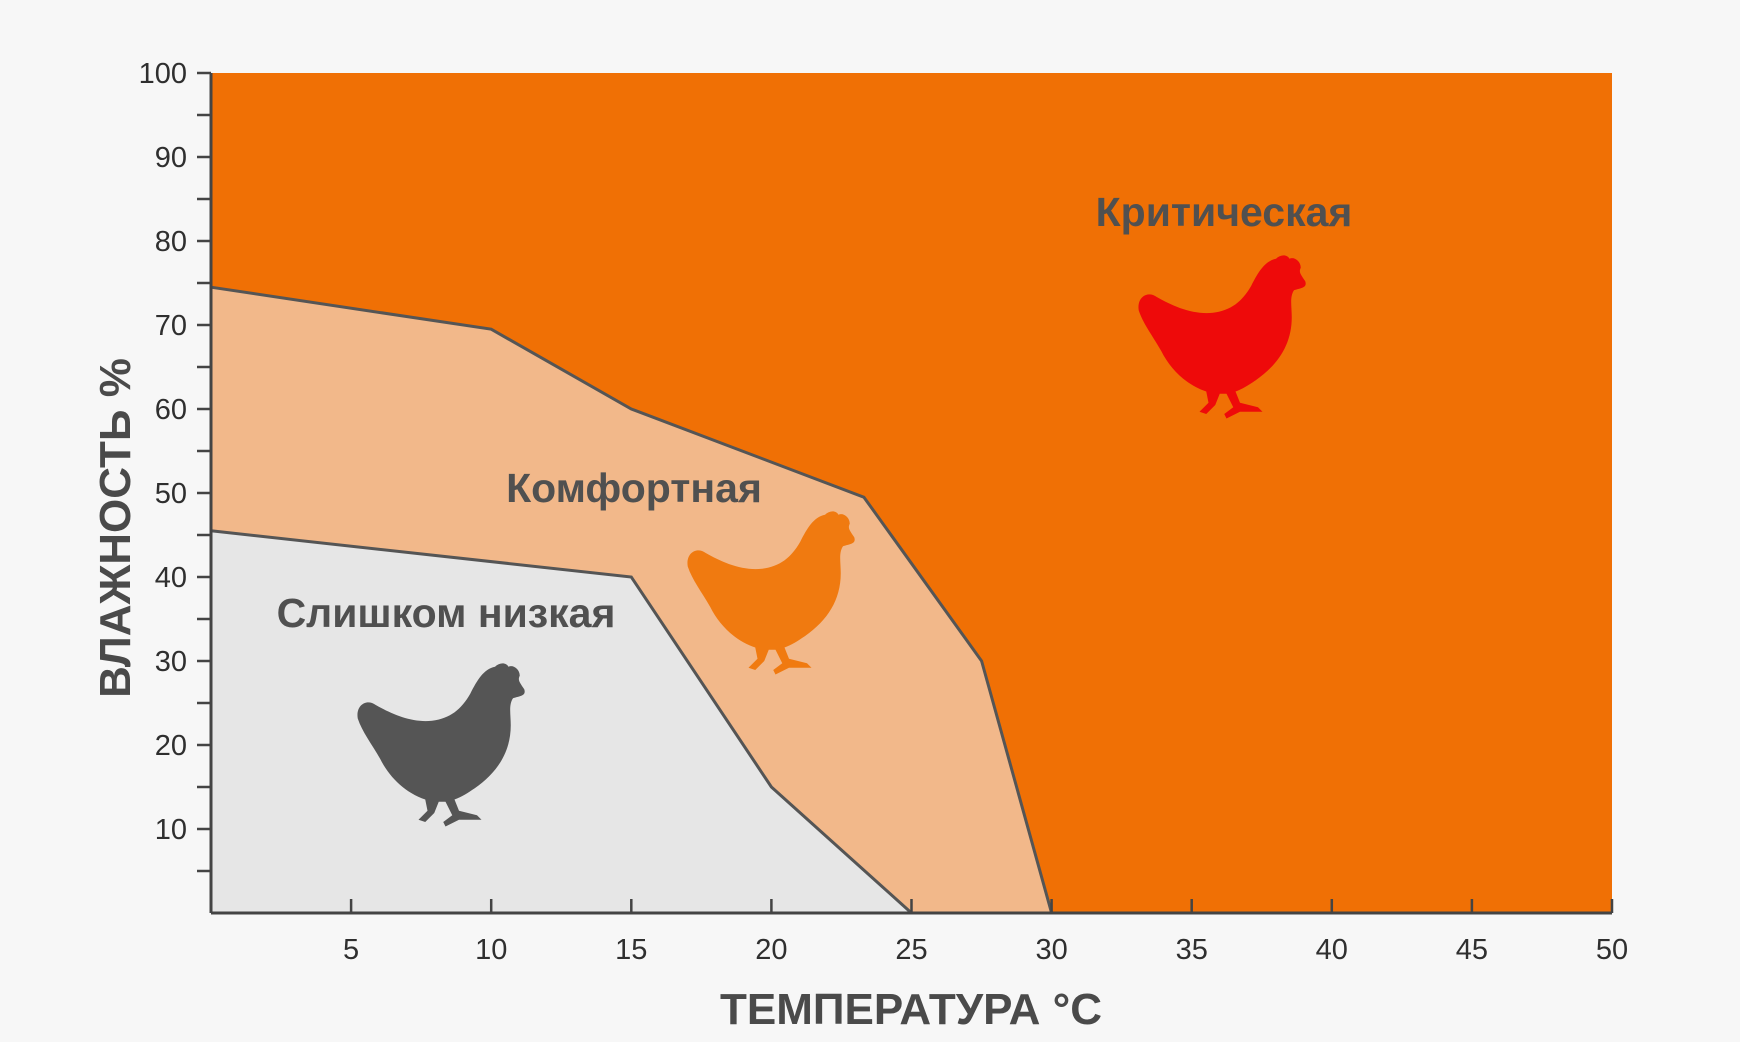 The image size is (1740, 1042). What do you see at coordinates (446, 613) in the screenshot?
I see `zone-label-low: Слишком низкая` at bounding box center [446, 613].